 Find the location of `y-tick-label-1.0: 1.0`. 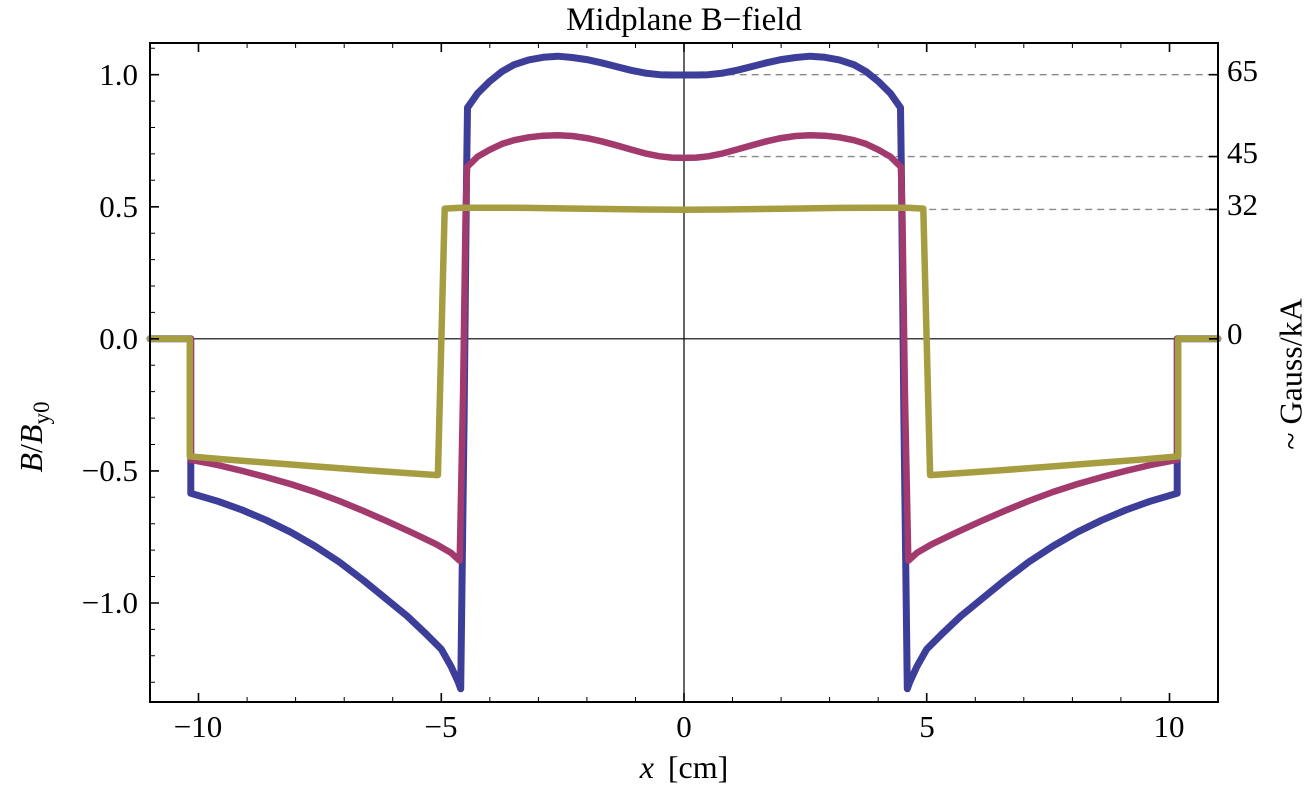

y-tick-label-1.0: 1.0 is located at coordinates (118, 74).